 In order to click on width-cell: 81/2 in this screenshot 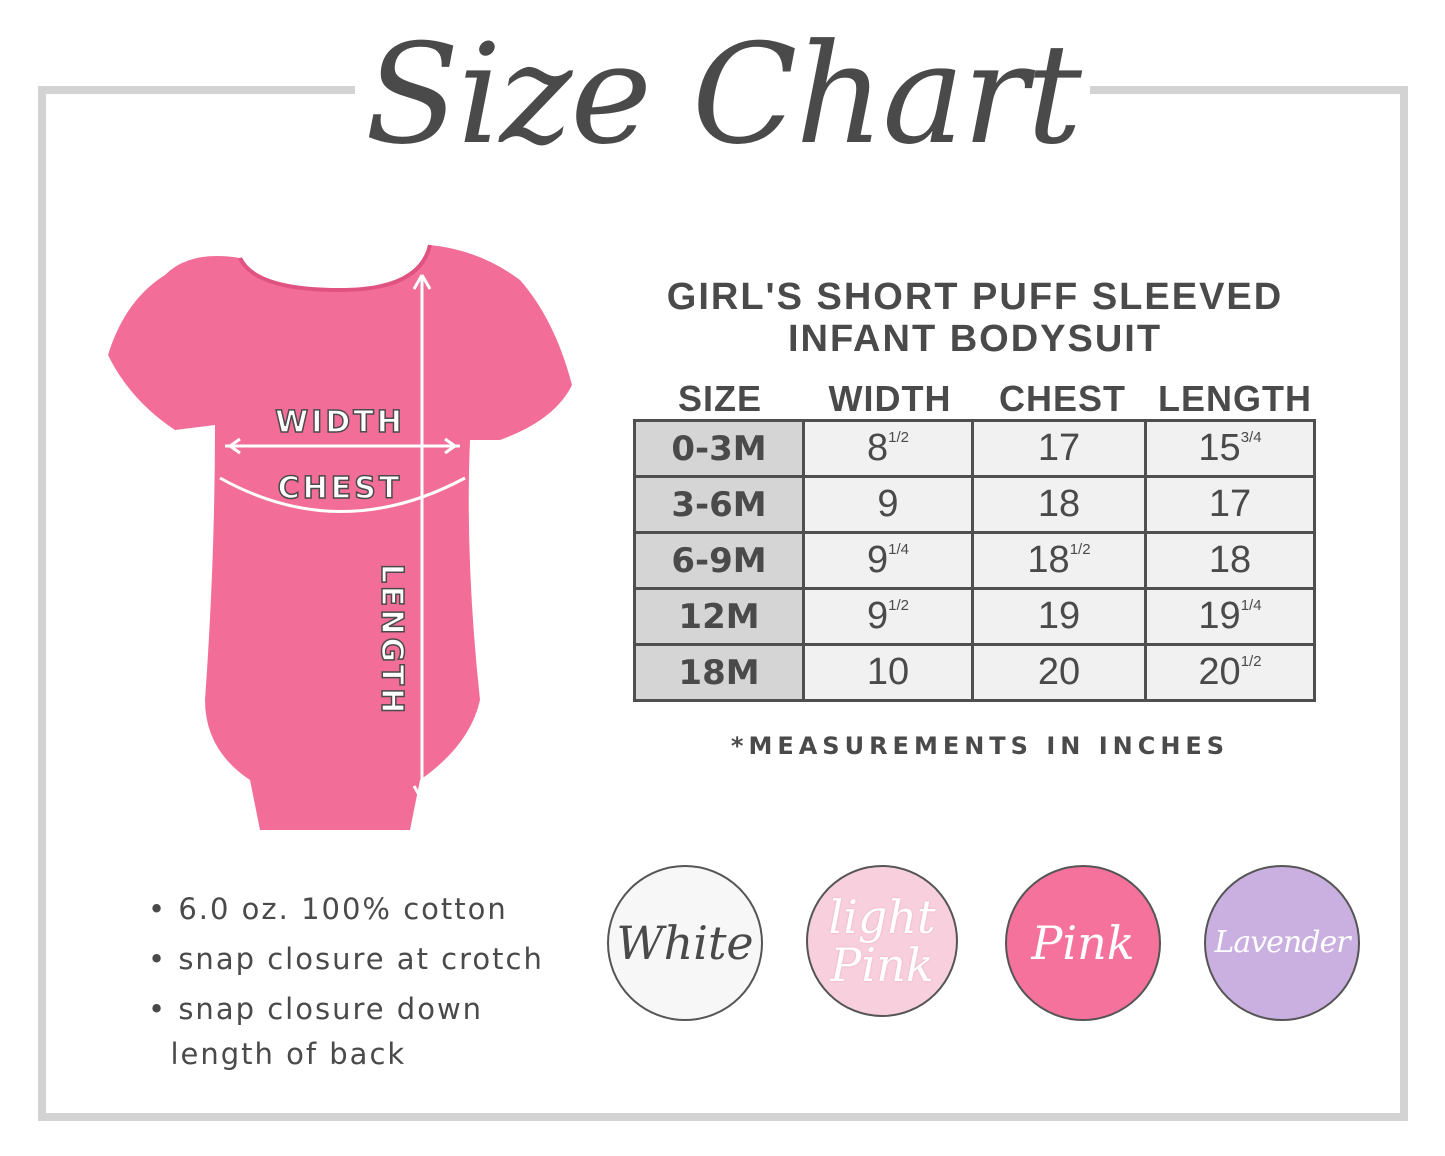, I will do `click(888, 448)`.